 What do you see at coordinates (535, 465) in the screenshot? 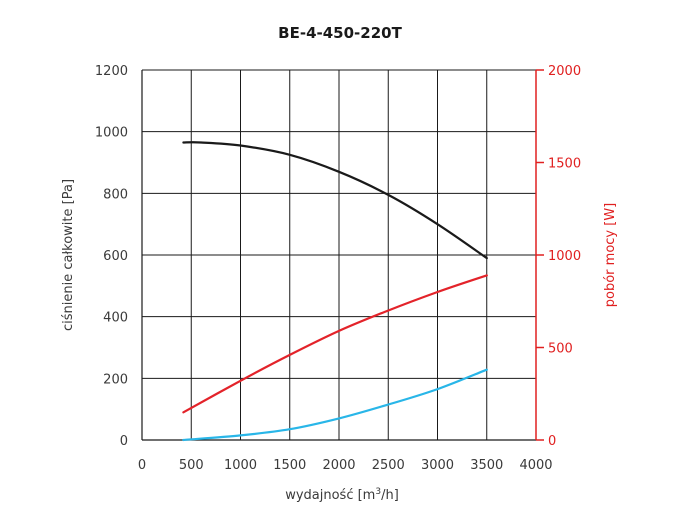
I see `x-tick-label: 4000` at bounding box center [535, 465].